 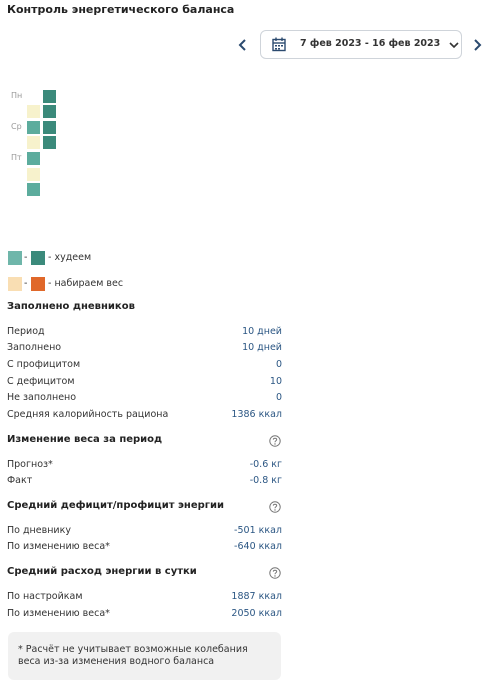 I want to click on prev-button, so click(x=243, y=45).